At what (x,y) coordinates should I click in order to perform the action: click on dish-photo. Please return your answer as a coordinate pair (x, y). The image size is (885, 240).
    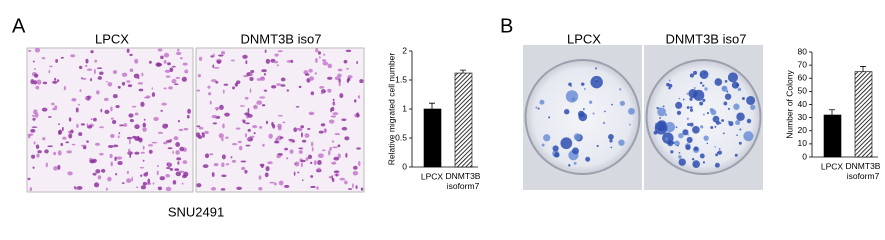
    Looking at the image, I should click on (703, 117).